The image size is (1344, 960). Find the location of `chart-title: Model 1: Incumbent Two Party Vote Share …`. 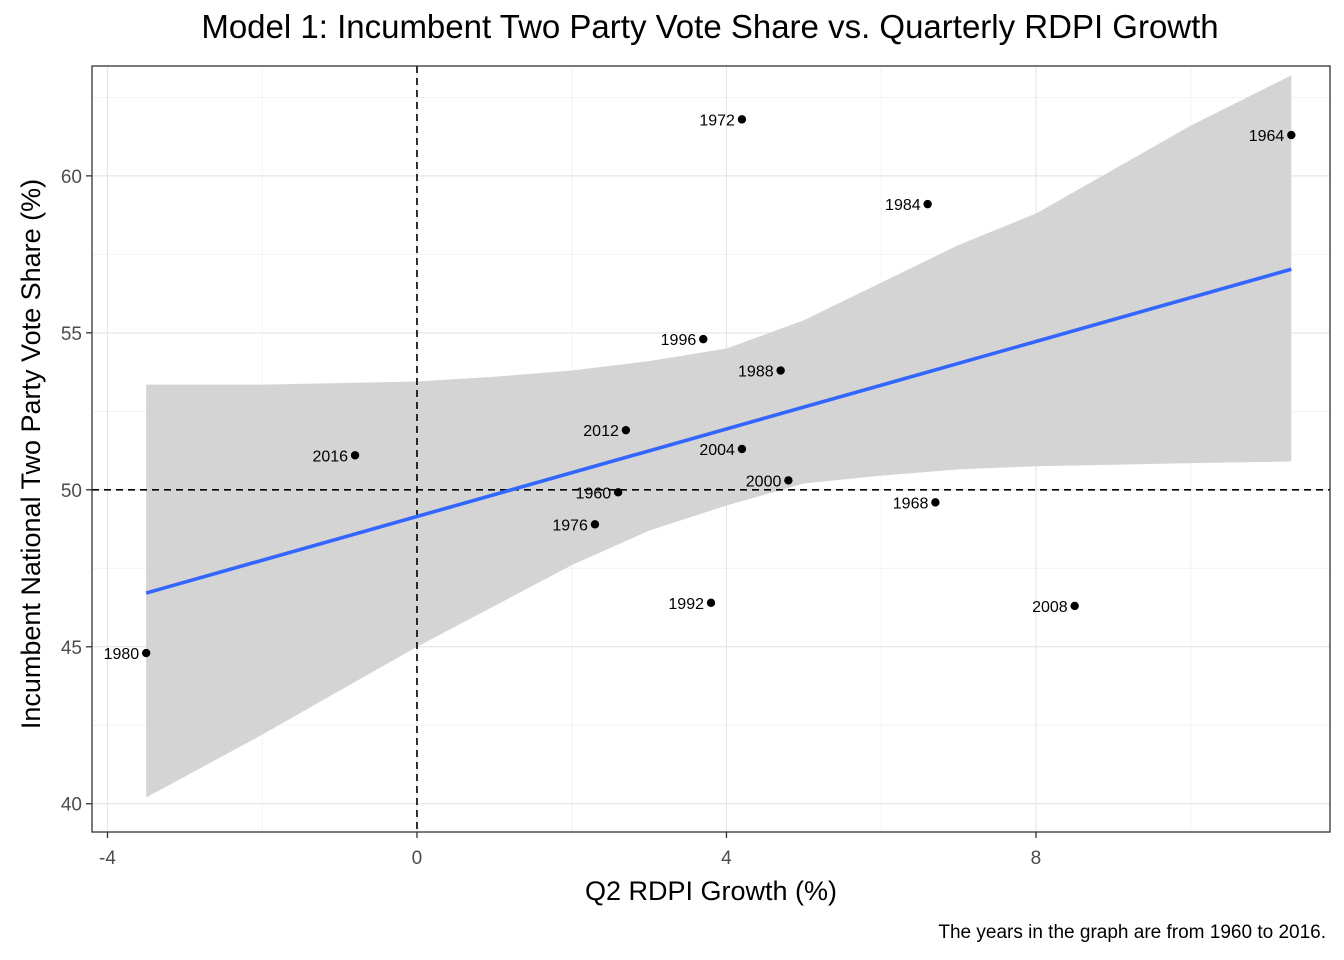

chart-title: Model 1: Incumbent Two Party Vote Share … is located at coordinates (710, 26).